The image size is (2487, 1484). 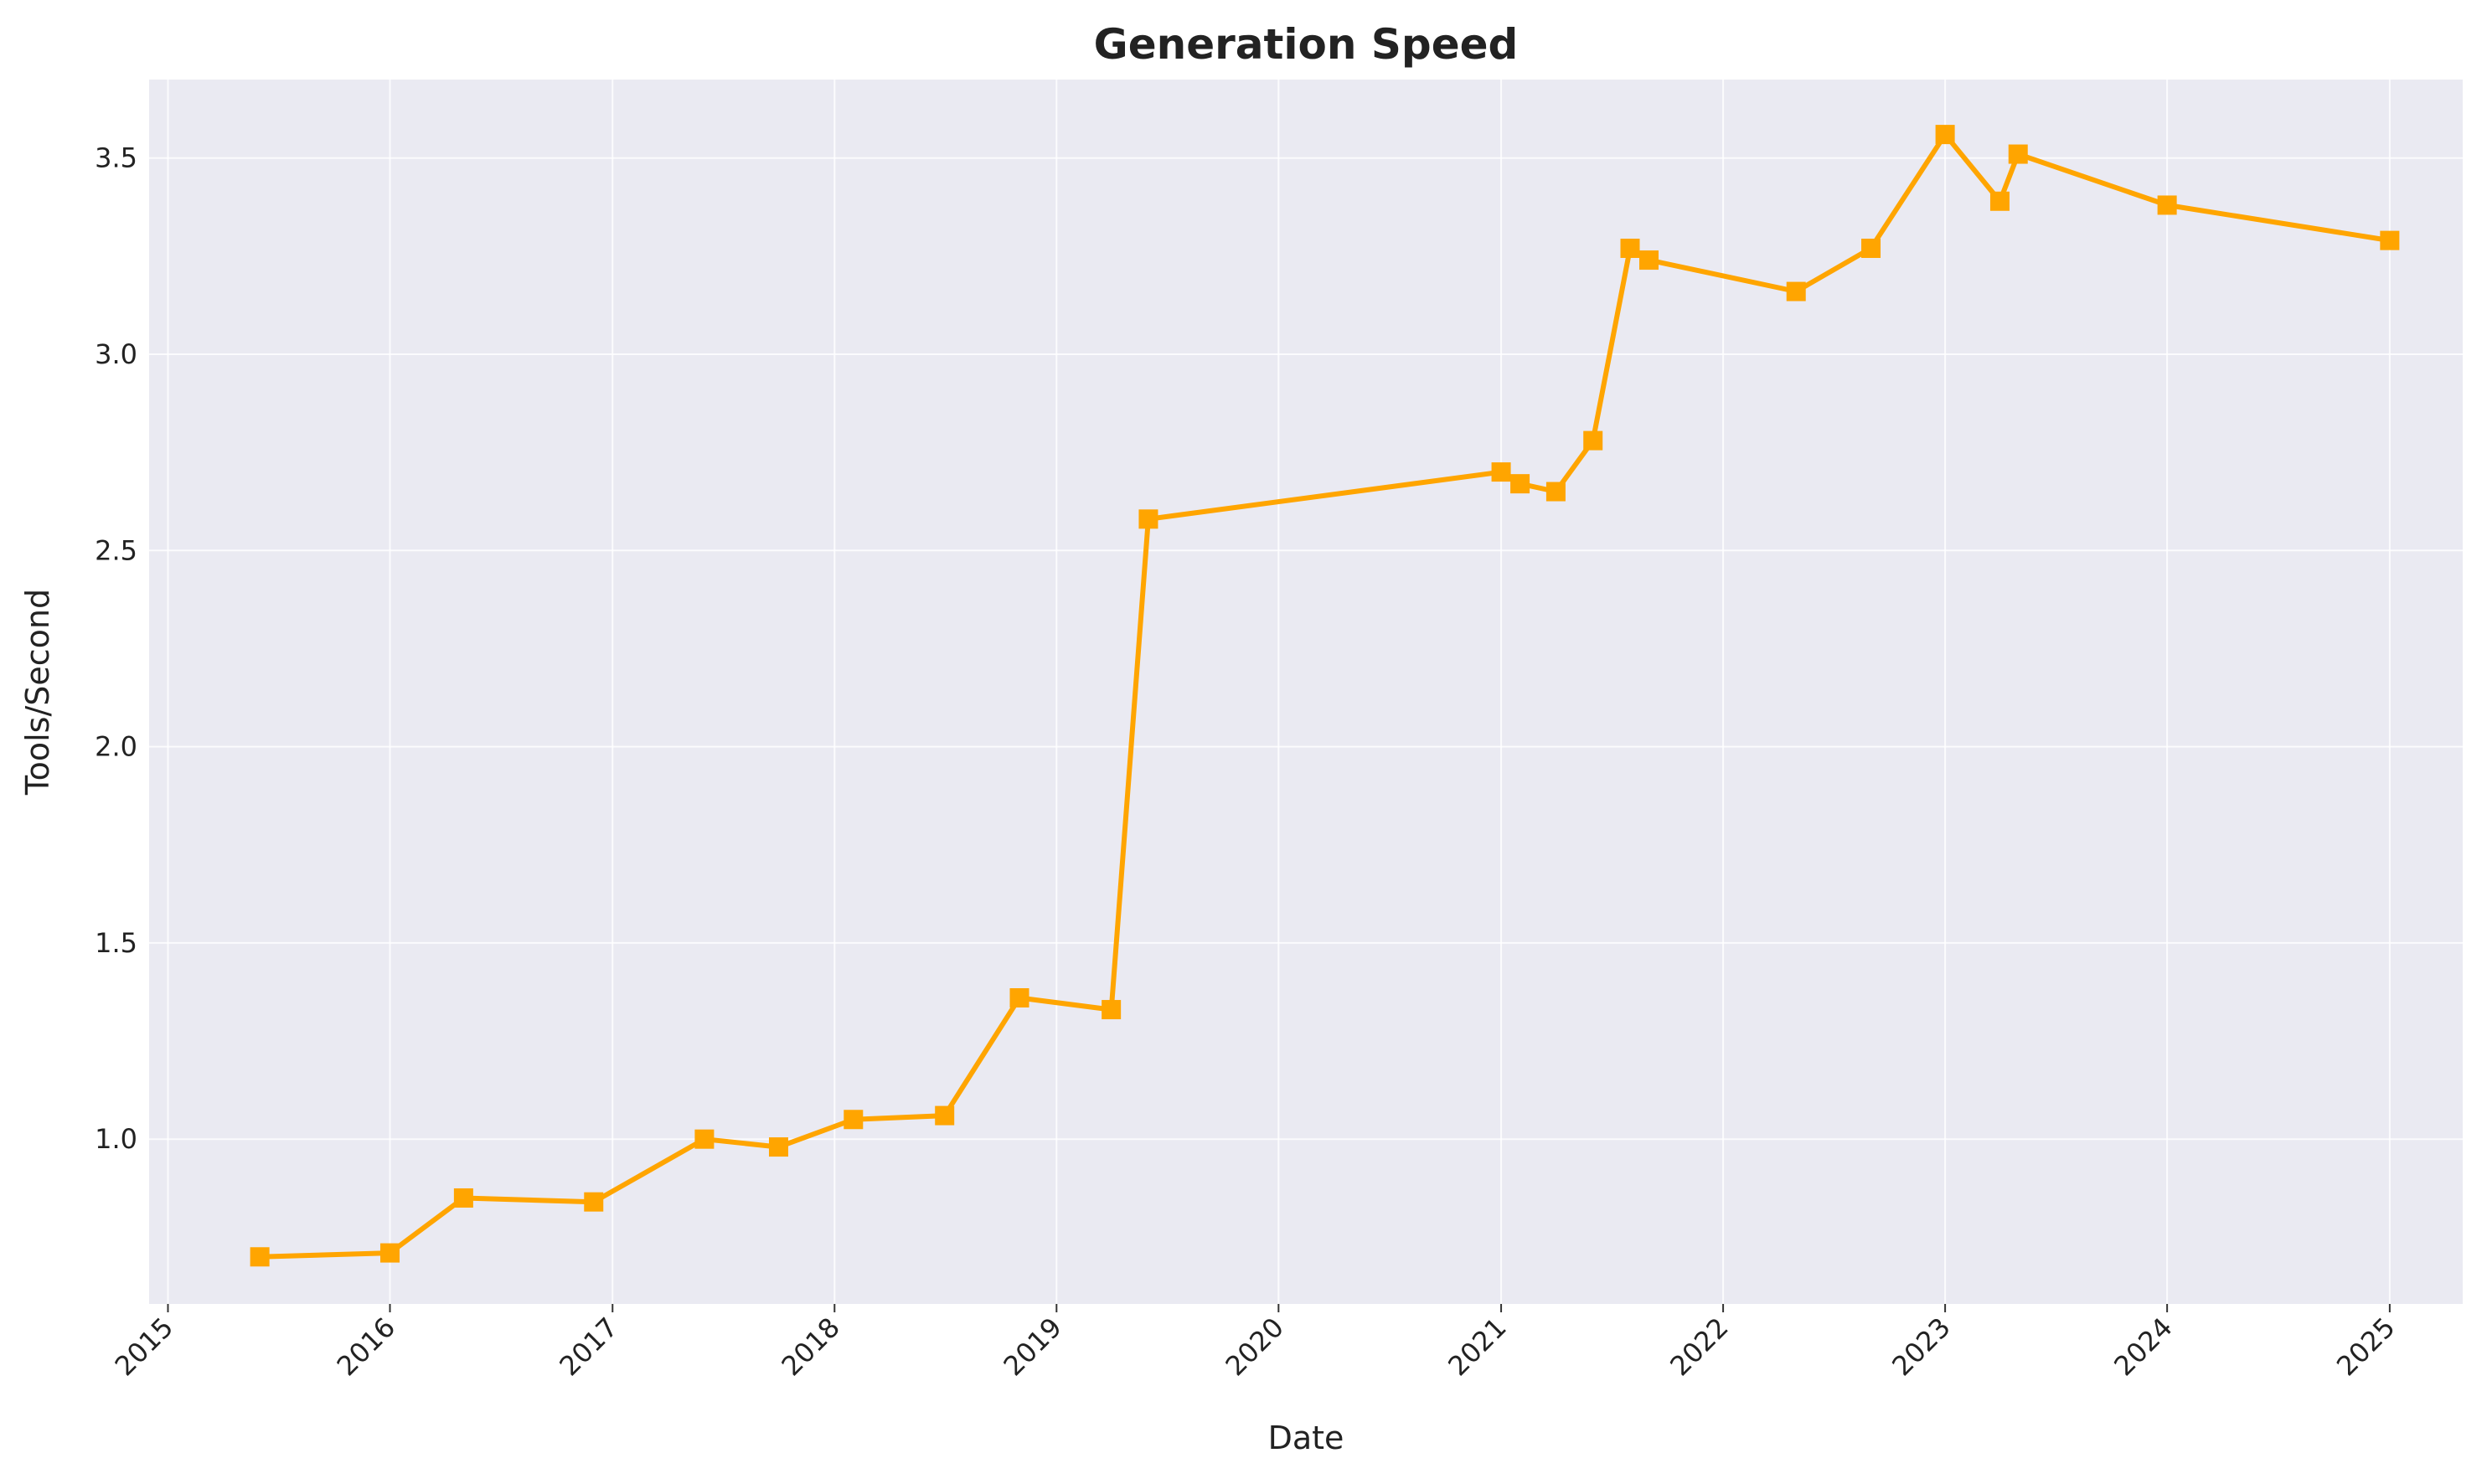 What do you see at coordinates (1306, 44) in the screenshot?
I see `chart-title: Generation Speed` at bounding box center [1306, 44].